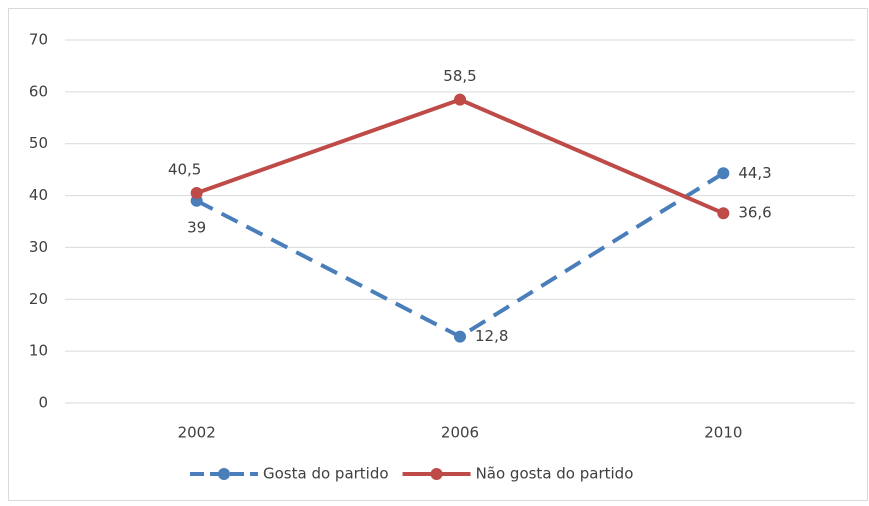  I want to click on legend-label: Não gosta do partido, so click(555, 474).